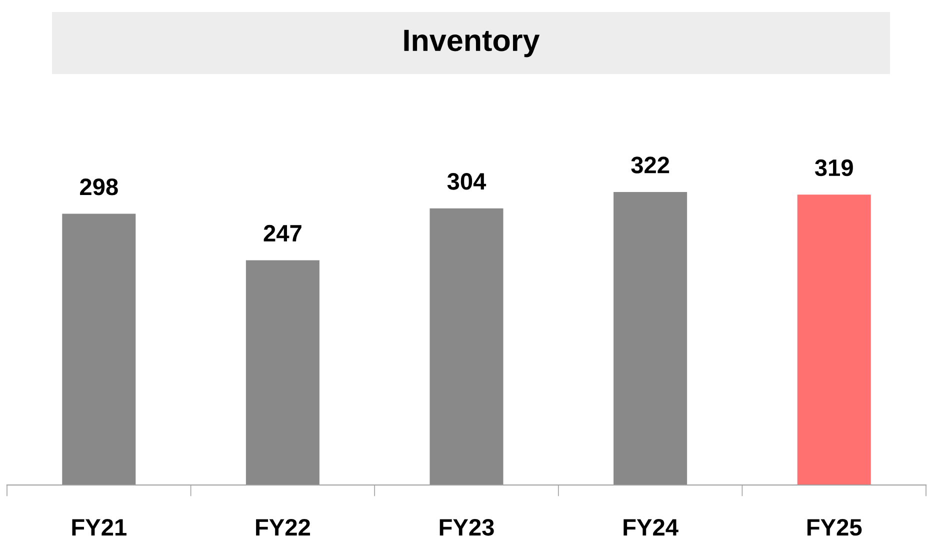 The image size is (933, 540). Describe the element at coordinates (283, 233) in the screenshot. I see `data-label: 247` at that location.